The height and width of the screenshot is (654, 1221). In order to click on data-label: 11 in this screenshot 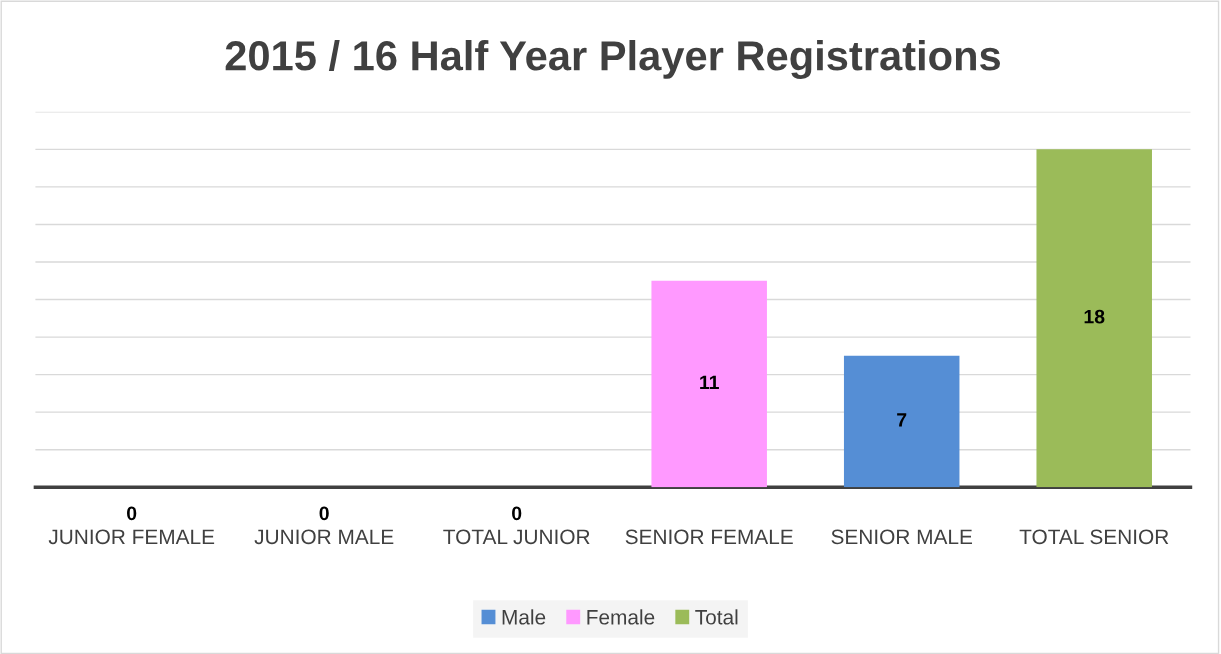, I will do `click(709, 382)`.